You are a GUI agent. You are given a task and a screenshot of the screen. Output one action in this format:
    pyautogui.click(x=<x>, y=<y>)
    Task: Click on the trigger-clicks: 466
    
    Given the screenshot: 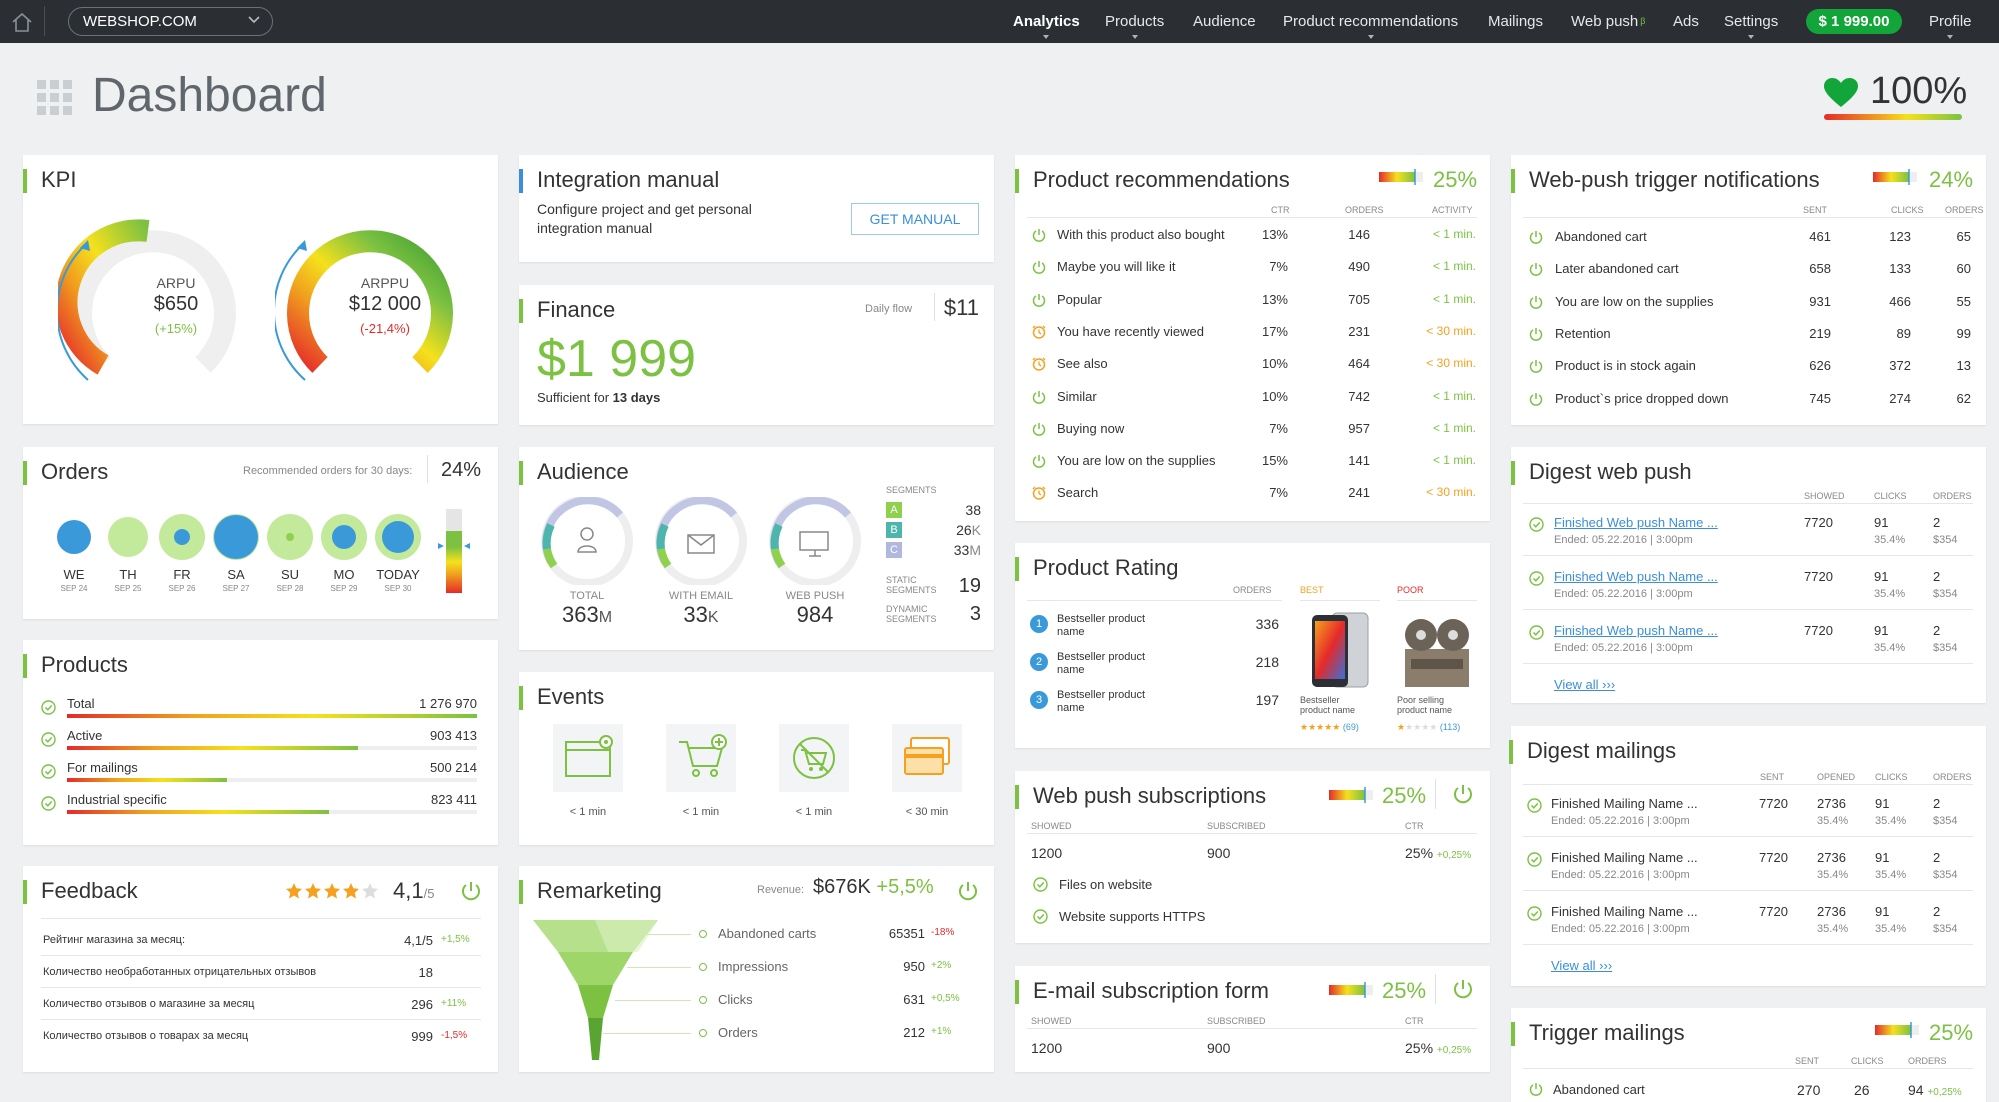 What is the action you would take?
    pyautogui.click(x=1900, y=301)
    